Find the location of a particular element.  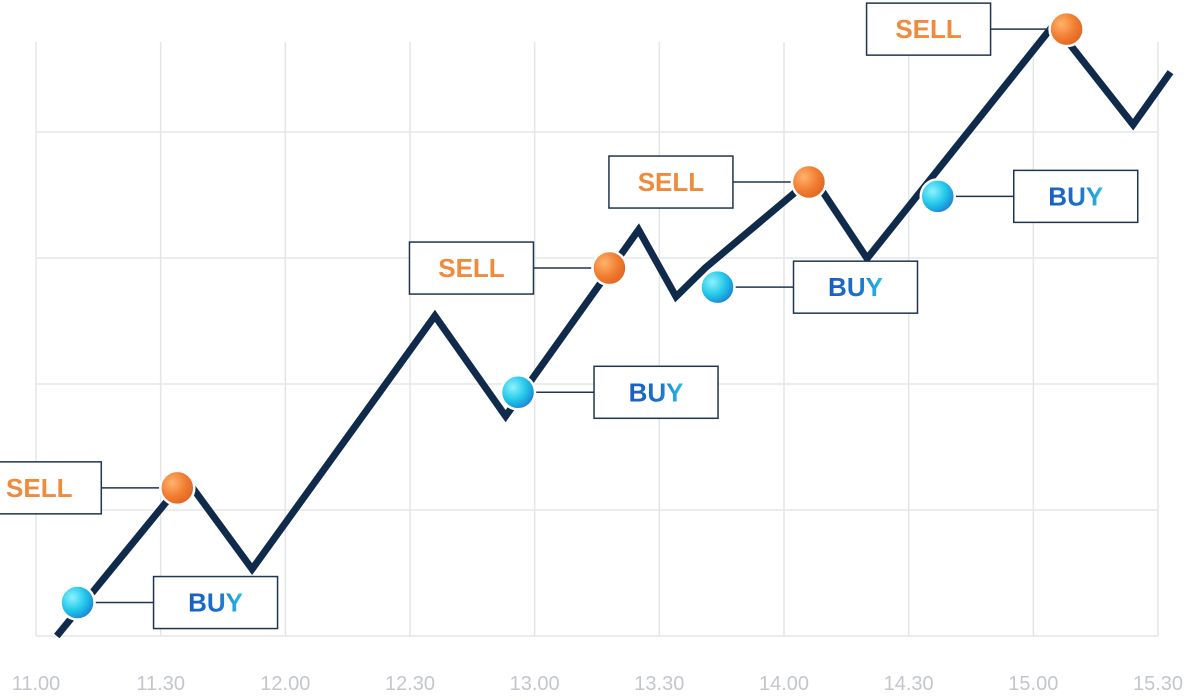

x-tick-label: 13.00 is located at coordinates (535, 684).